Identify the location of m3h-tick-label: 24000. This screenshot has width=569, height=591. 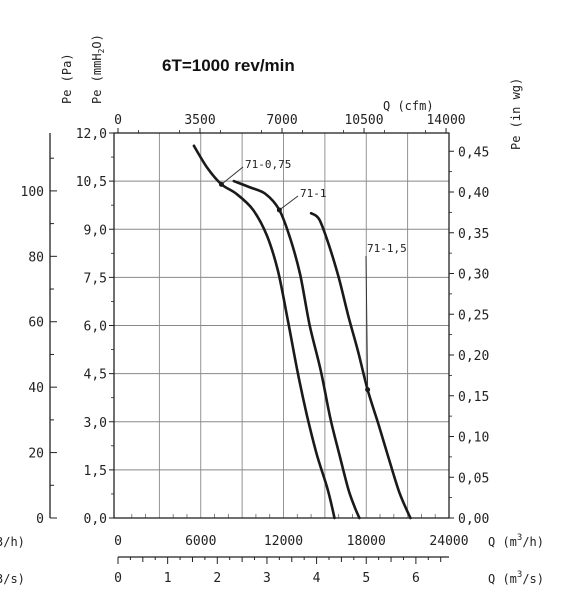
(448, 541).